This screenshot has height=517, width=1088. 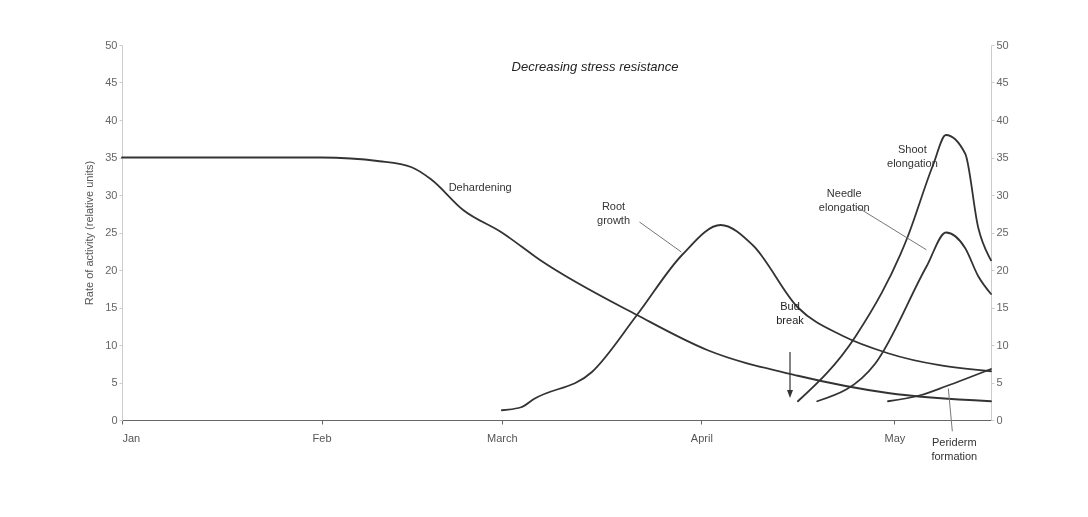 I want to click on y2-tick-label: 50, so click(x=1002, y=44).